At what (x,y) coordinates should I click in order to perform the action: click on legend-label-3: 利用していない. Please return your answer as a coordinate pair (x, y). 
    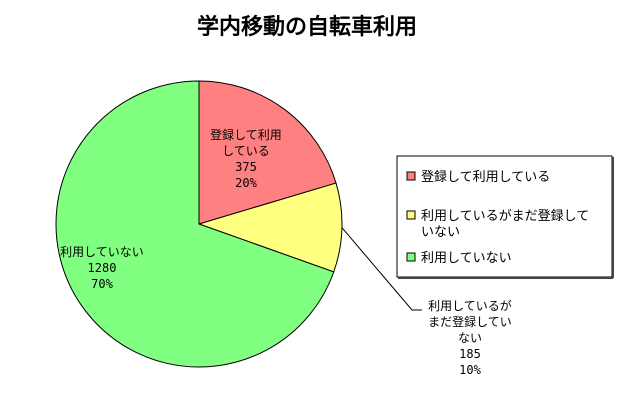
    Looking at the image, I should click on (466, 258).